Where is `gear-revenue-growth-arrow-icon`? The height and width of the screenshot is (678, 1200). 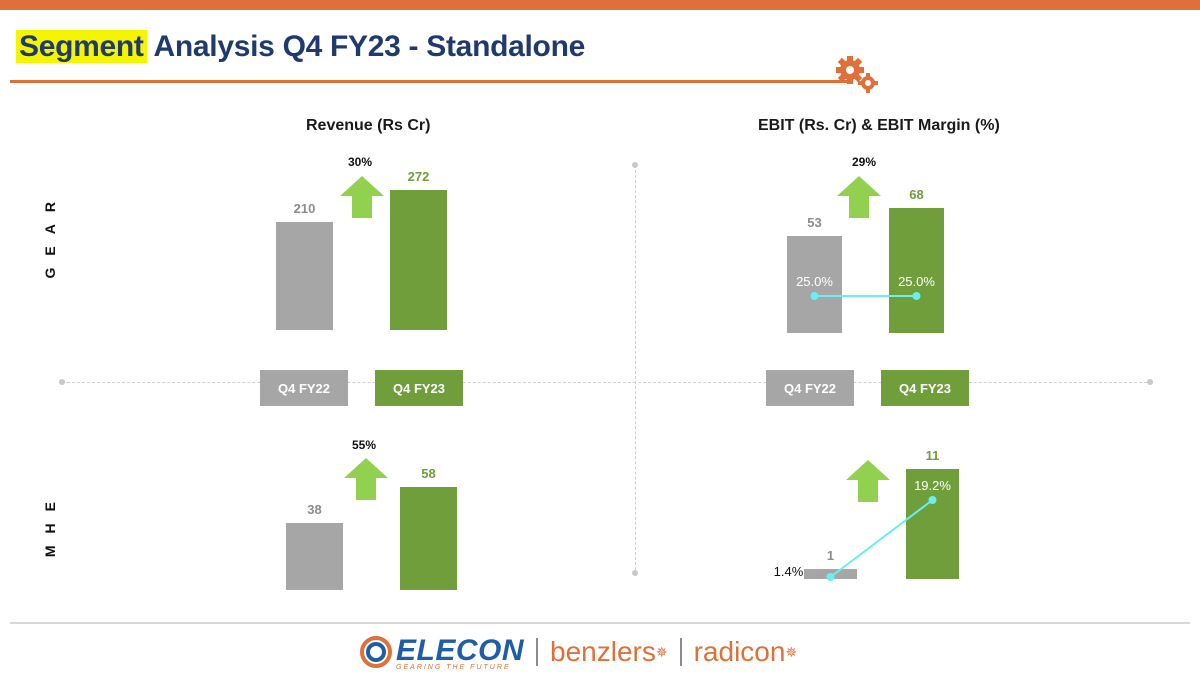
gear-revenue-growth-arrow-icon is located at coordinates (362, 197).